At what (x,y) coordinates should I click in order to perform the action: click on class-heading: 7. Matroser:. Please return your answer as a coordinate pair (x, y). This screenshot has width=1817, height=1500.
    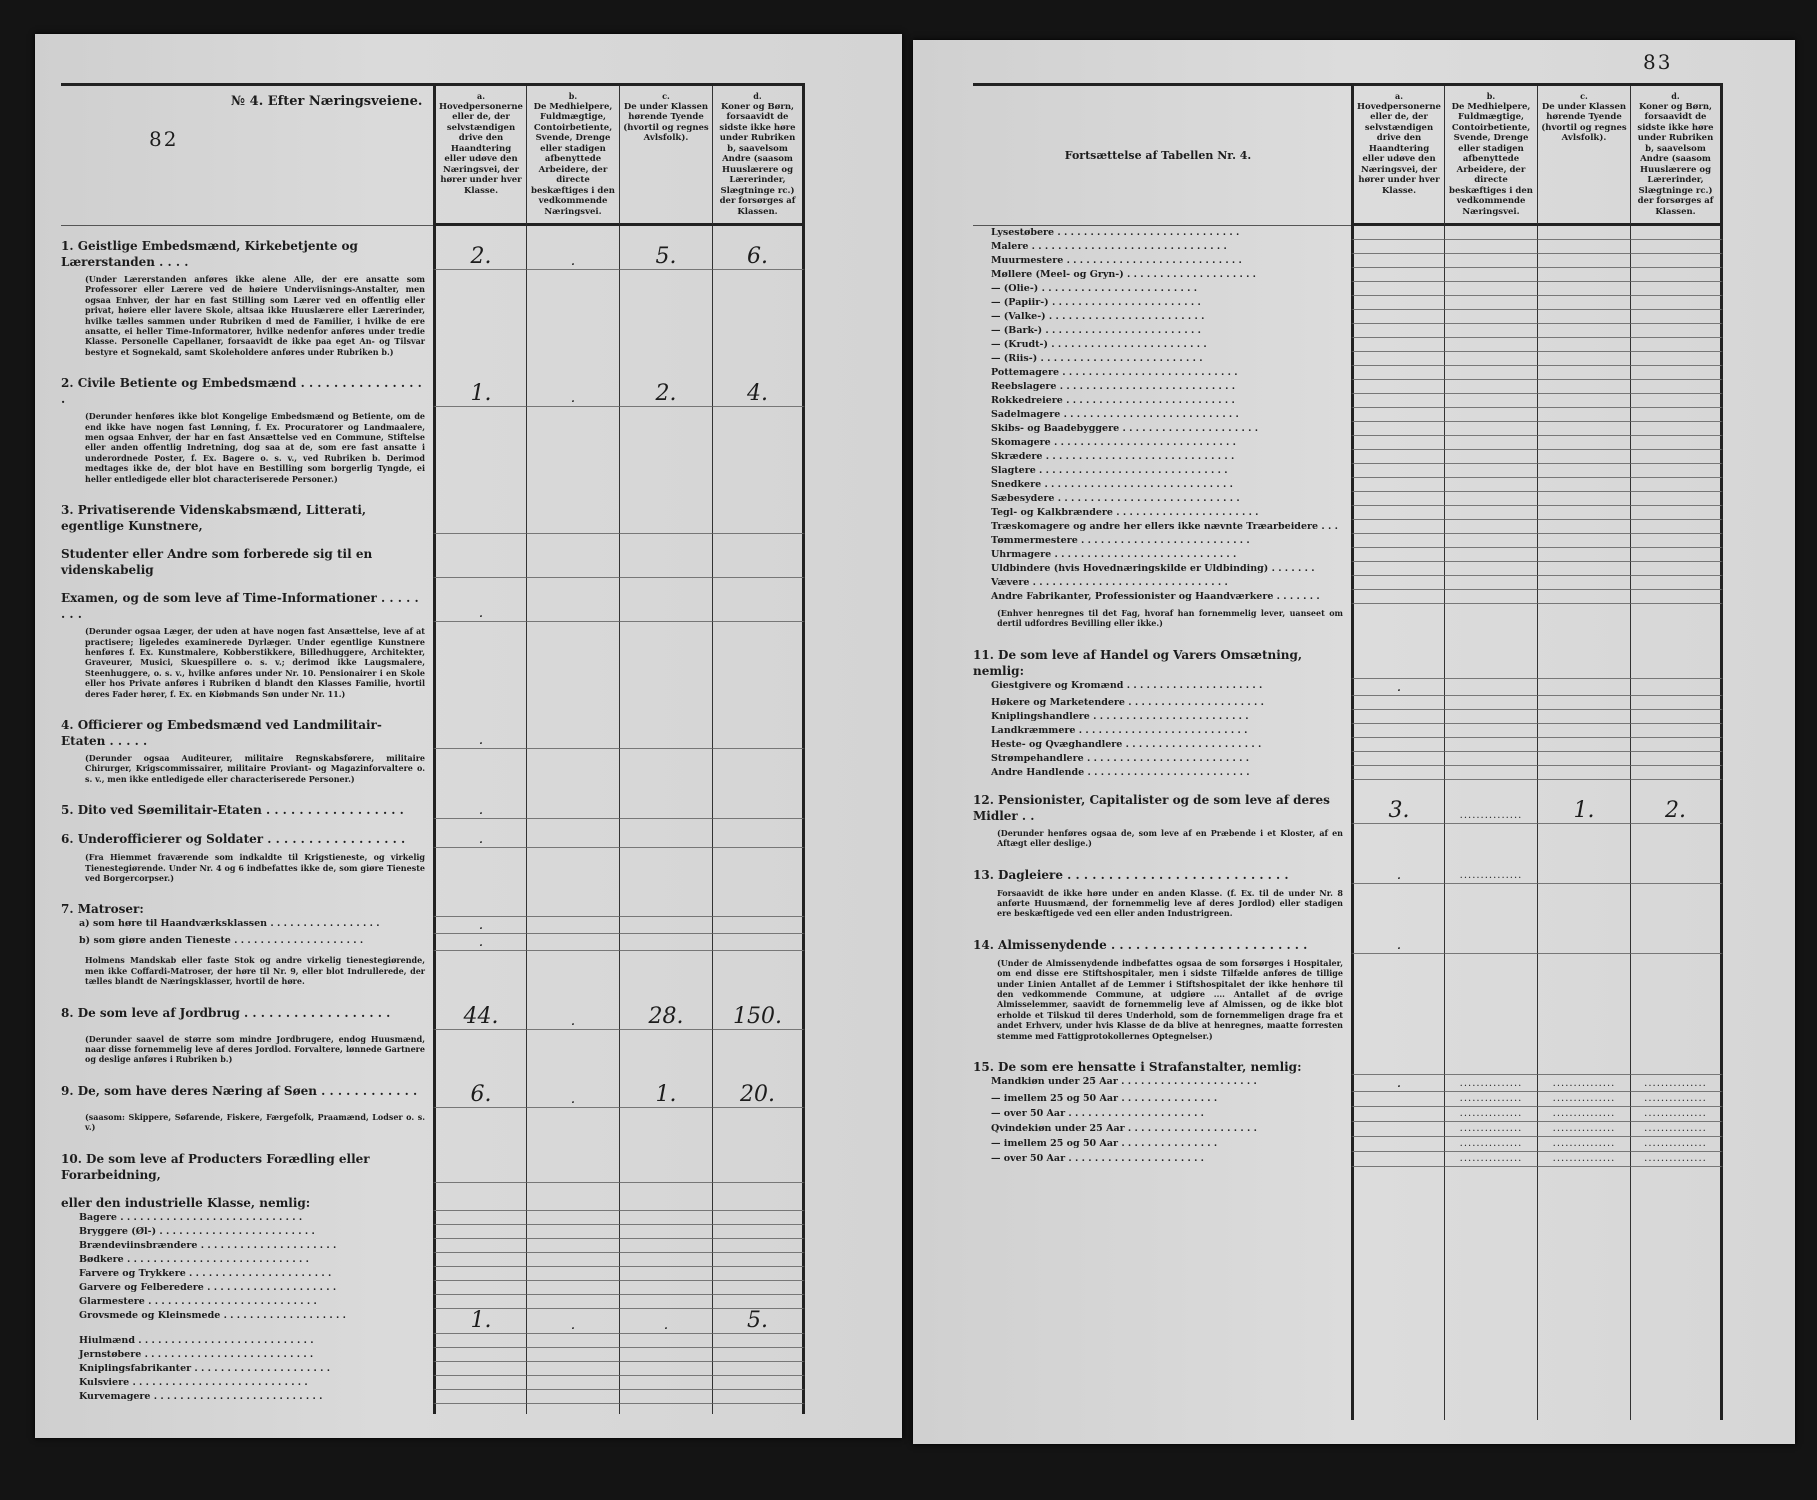
    Looking at the image, I should click on (102, 909).